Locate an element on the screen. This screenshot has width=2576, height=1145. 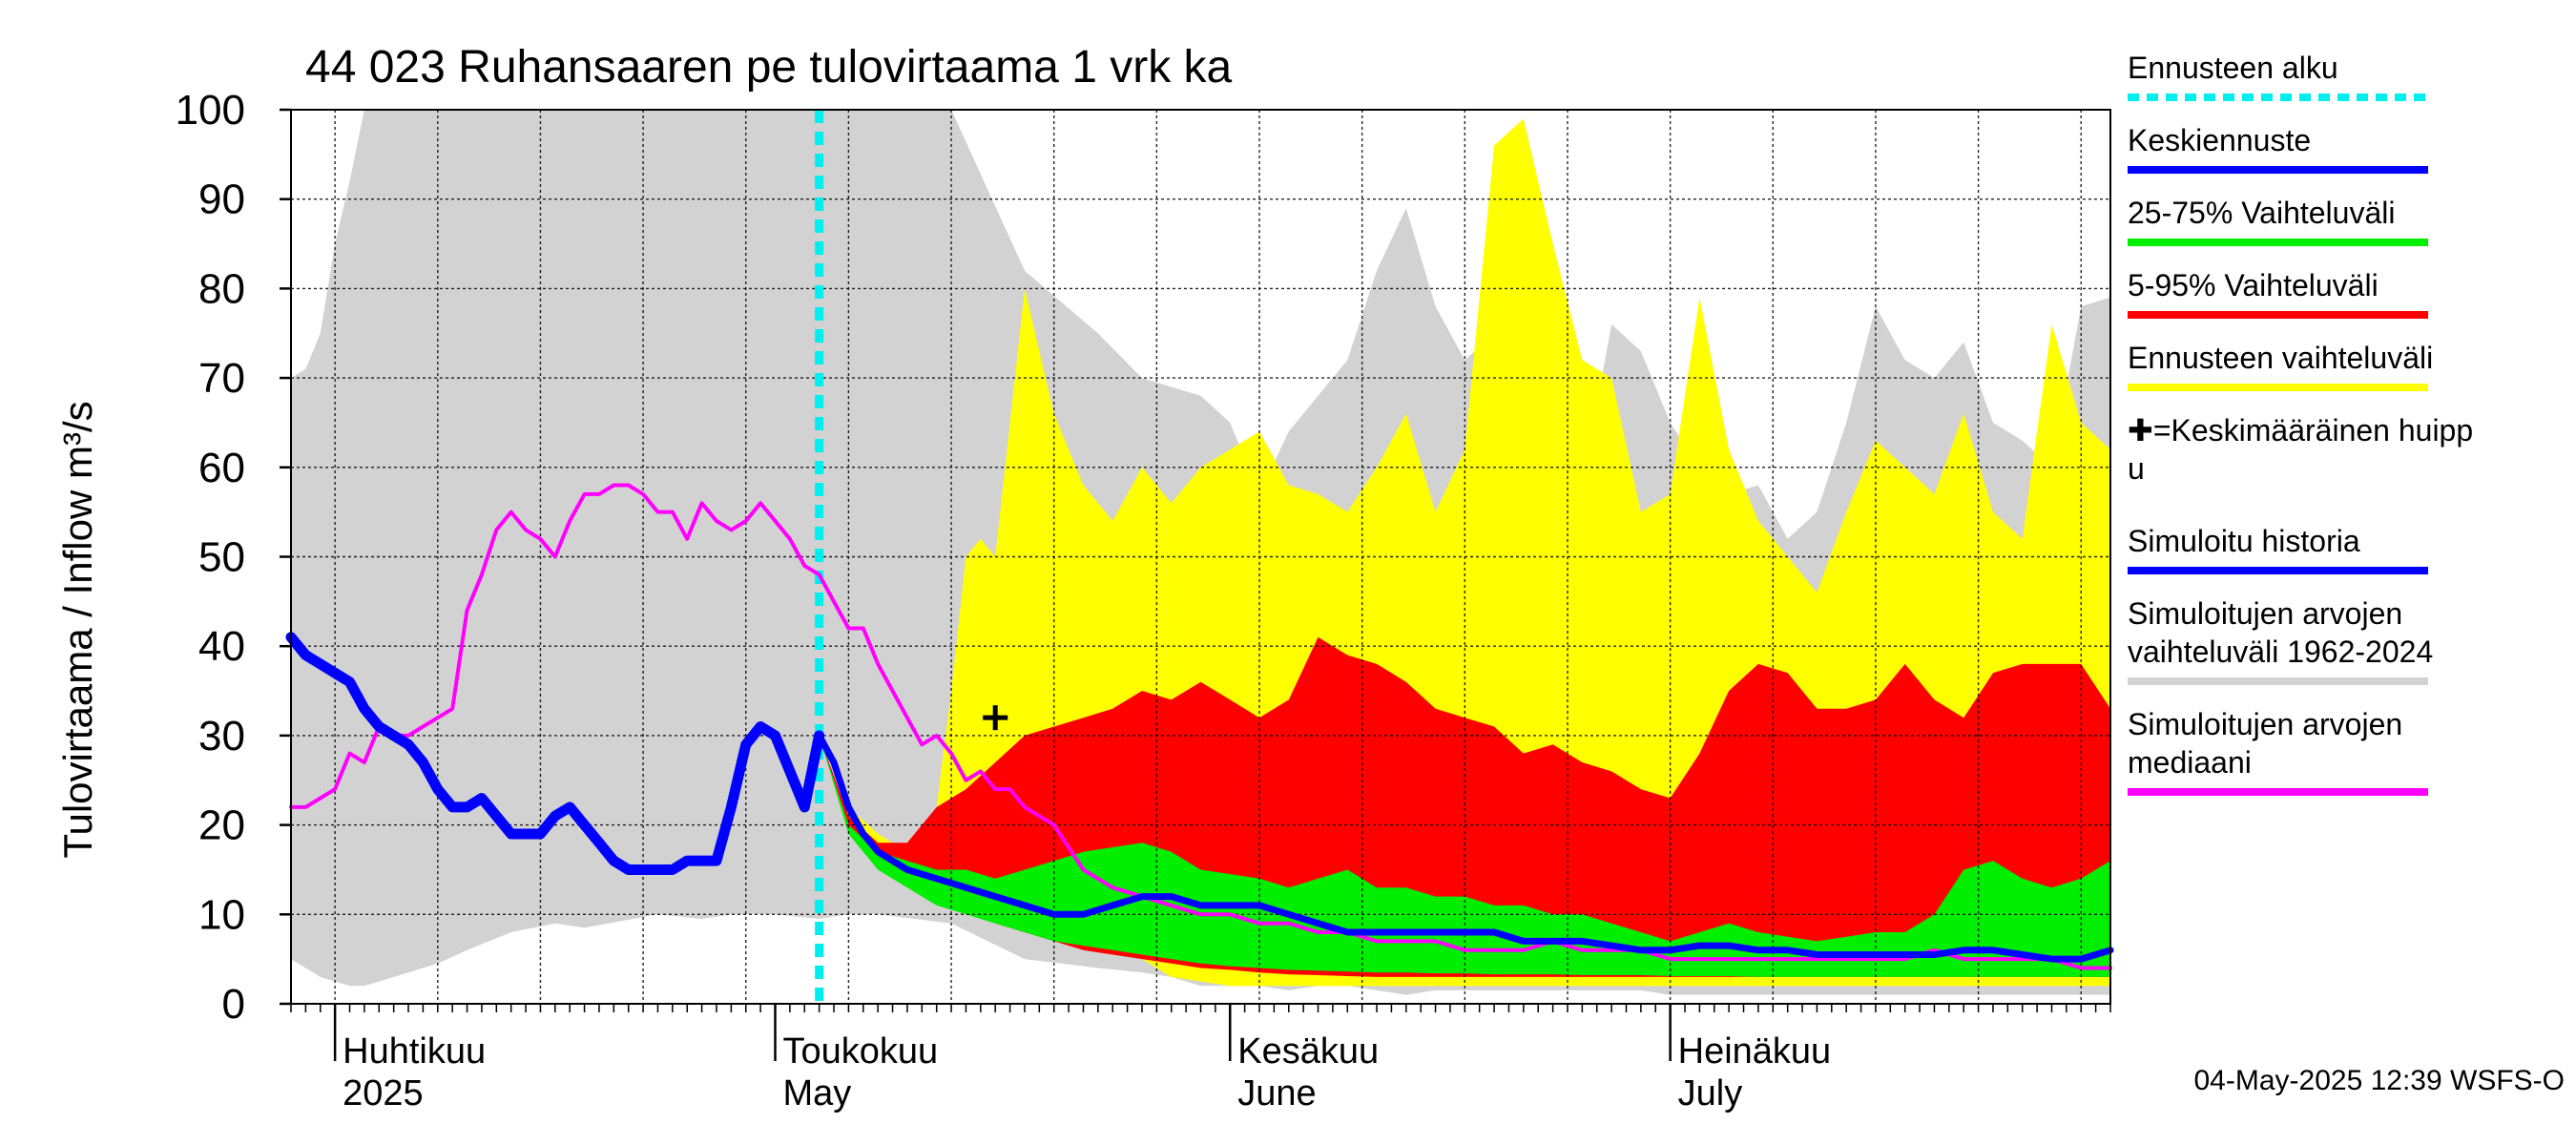
y-tick-label: 80 is located at coordinates (221, 288).